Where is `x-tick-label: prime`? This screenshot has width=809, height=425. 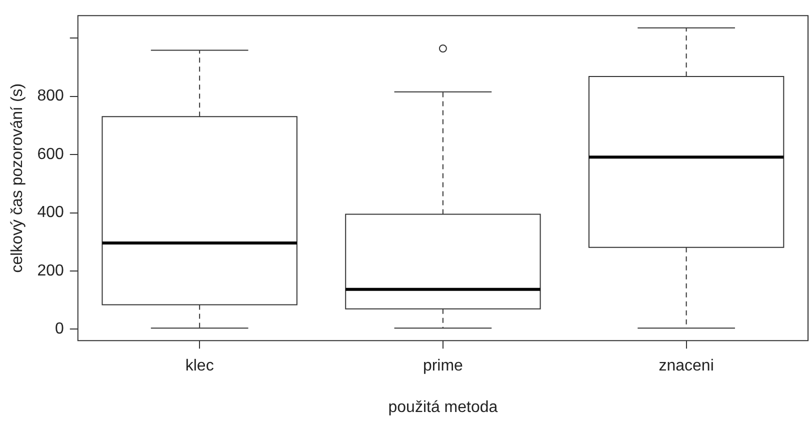
x-tick-label: prime is located at coordinates (443, 366).